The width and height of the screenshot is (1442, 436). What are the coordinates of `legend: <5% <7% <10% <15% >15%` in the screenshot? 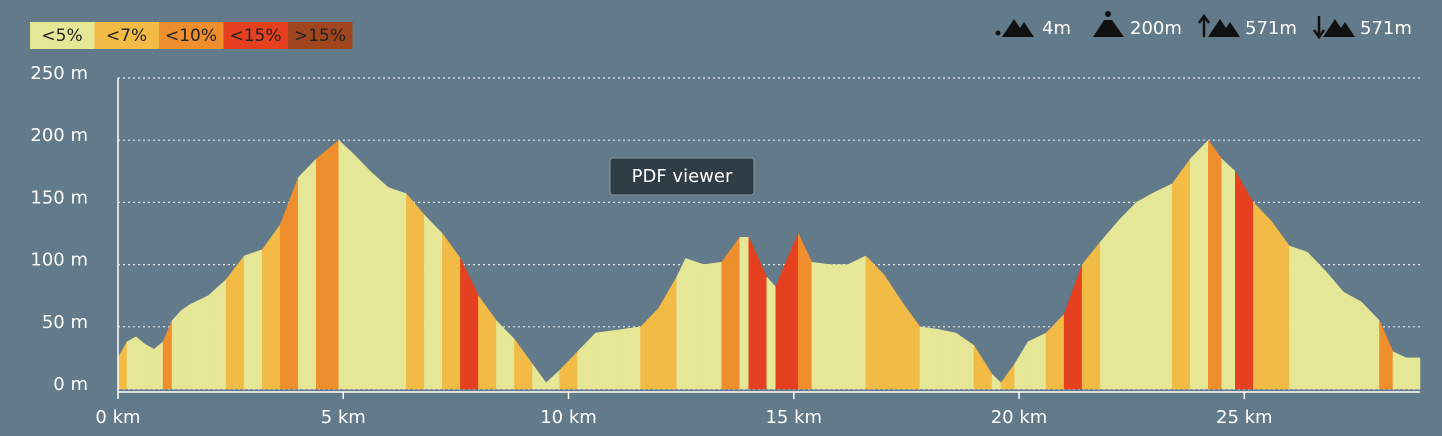 It's located at (191, 35).